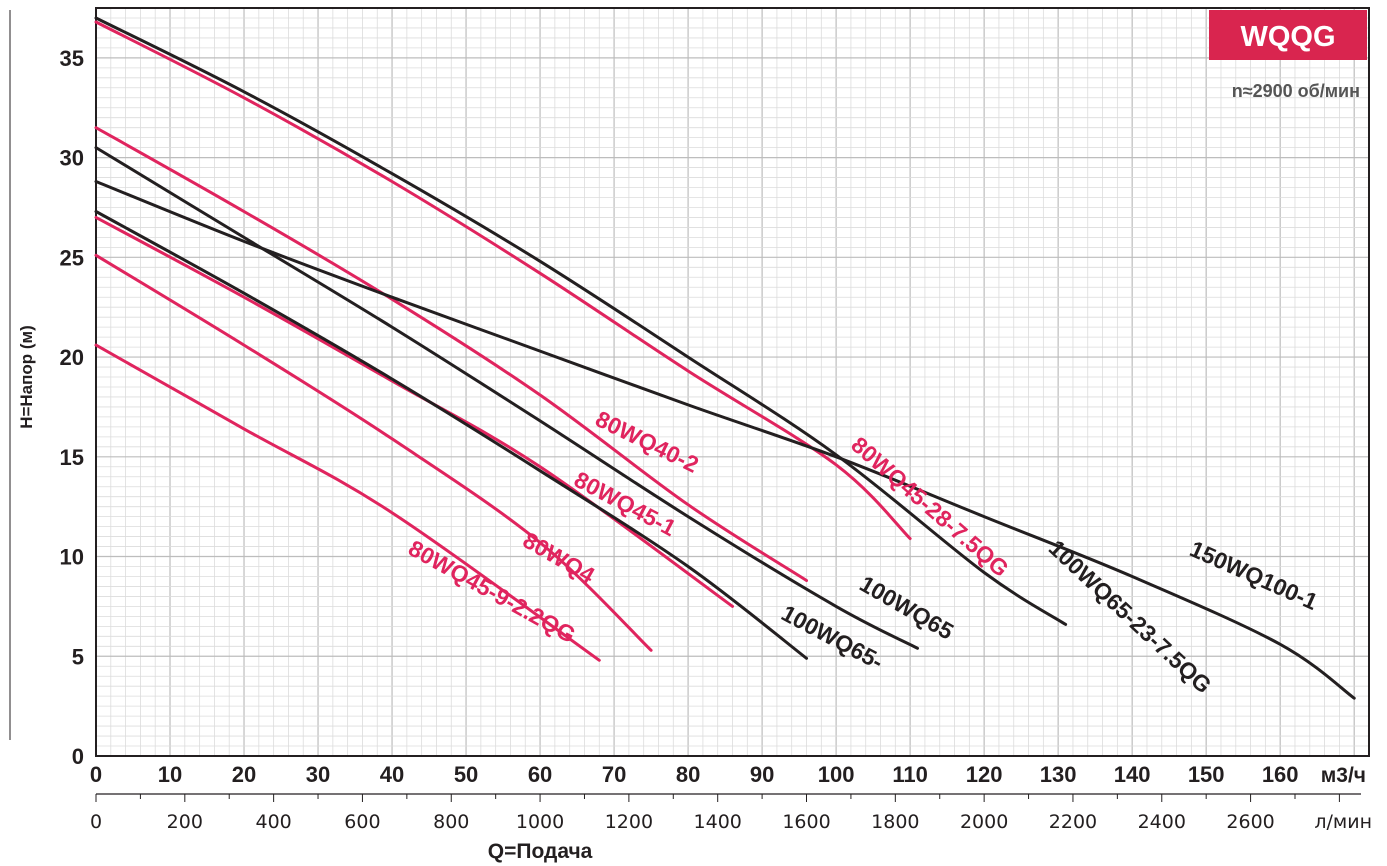 The height and width of the screenshot is (866, 1387). I want to click on x-axis-label: Q=Подача, so click(540, 851).